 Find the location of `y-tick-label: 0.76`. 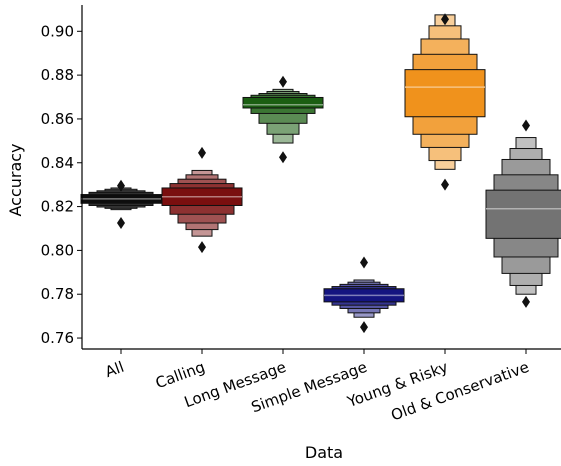

y-tick-label: 0.76 is located at coordinates (57, 338).